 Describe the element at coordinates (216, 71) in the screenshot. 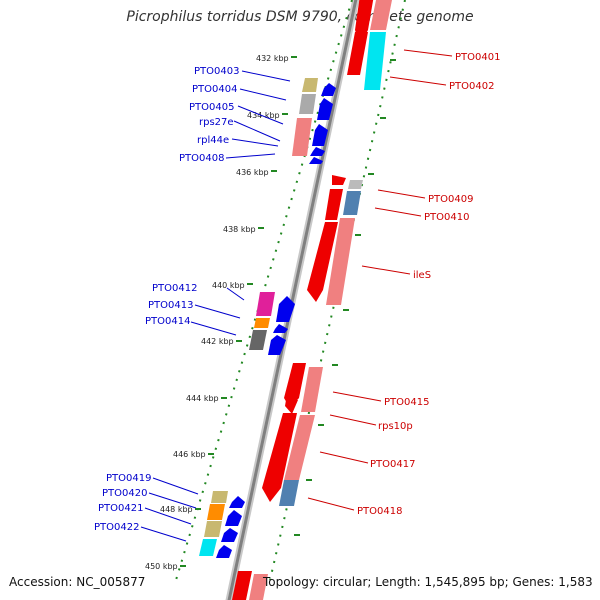

I see `gene-label: PTO0403` at that location.